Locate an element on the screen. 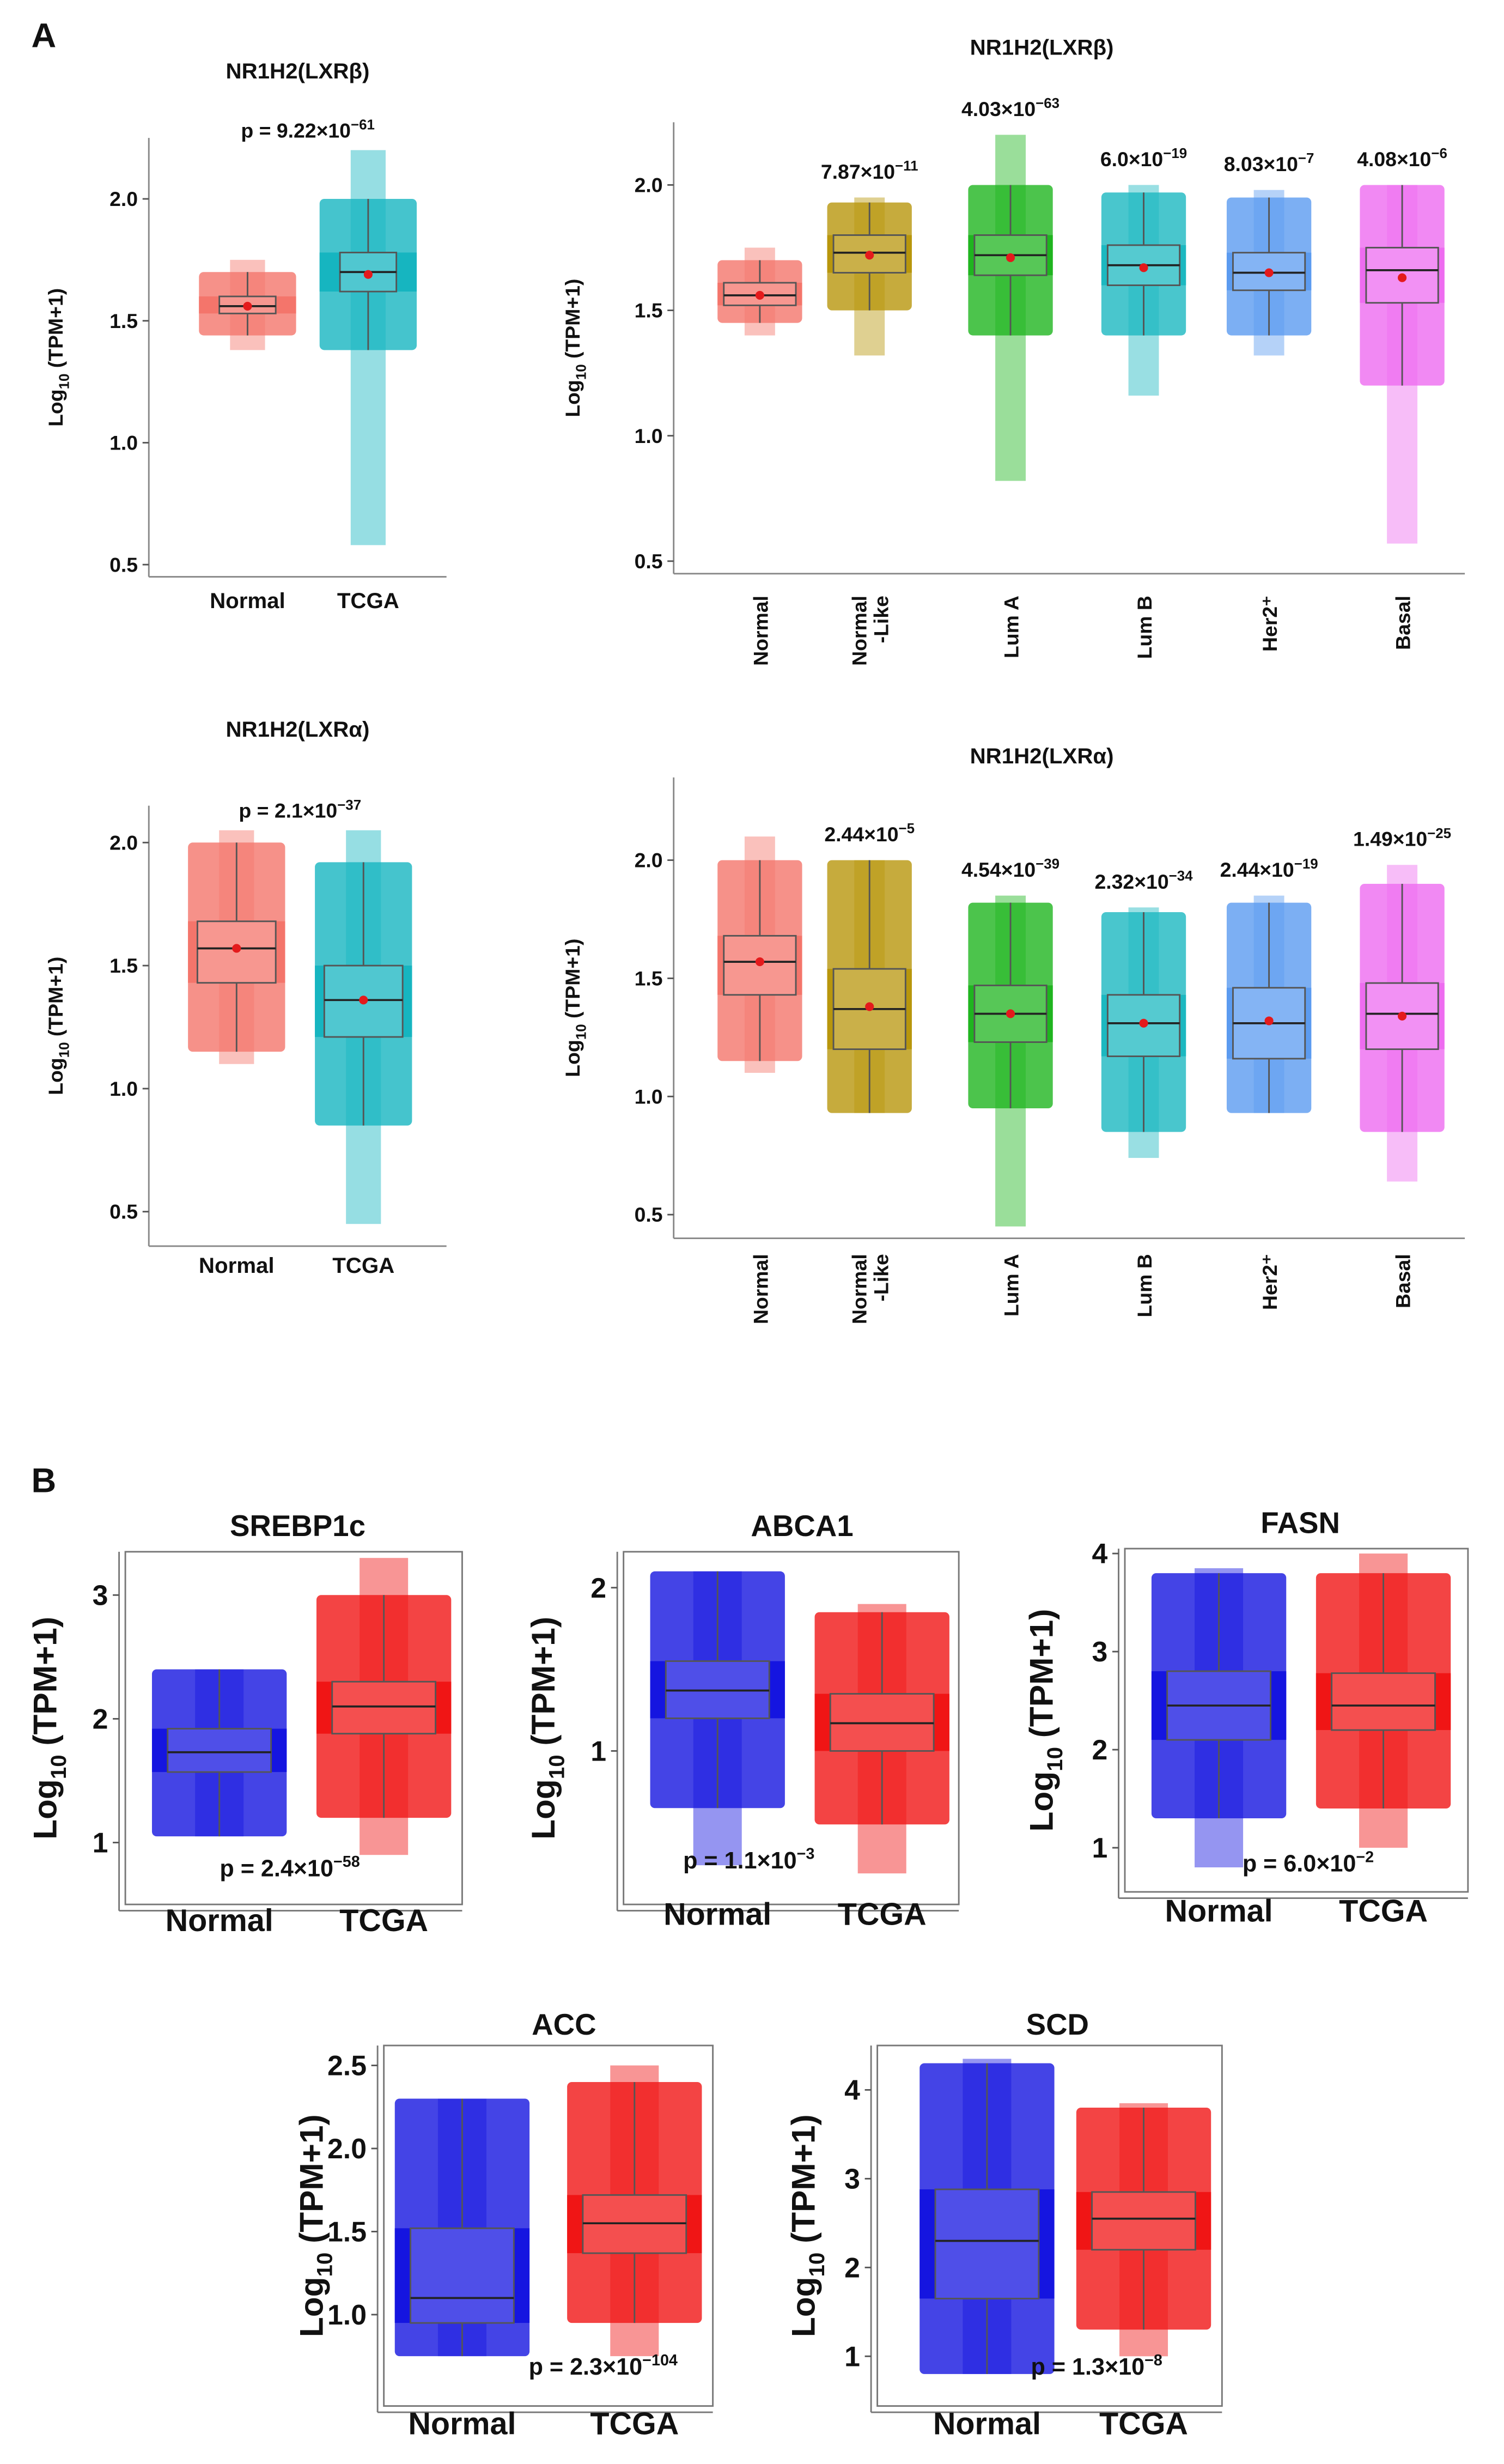  annotation-exponent: −58 is located at coordinates (346, 1862).